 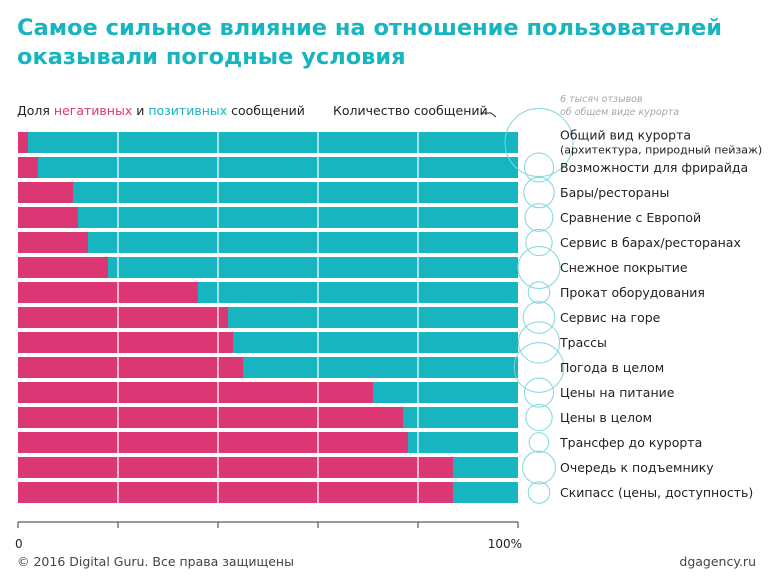 What do you see at coordinates (268, 110) in the screenshot?
I see `legend-suffix: сообщений` at bounding box center [268, 110].